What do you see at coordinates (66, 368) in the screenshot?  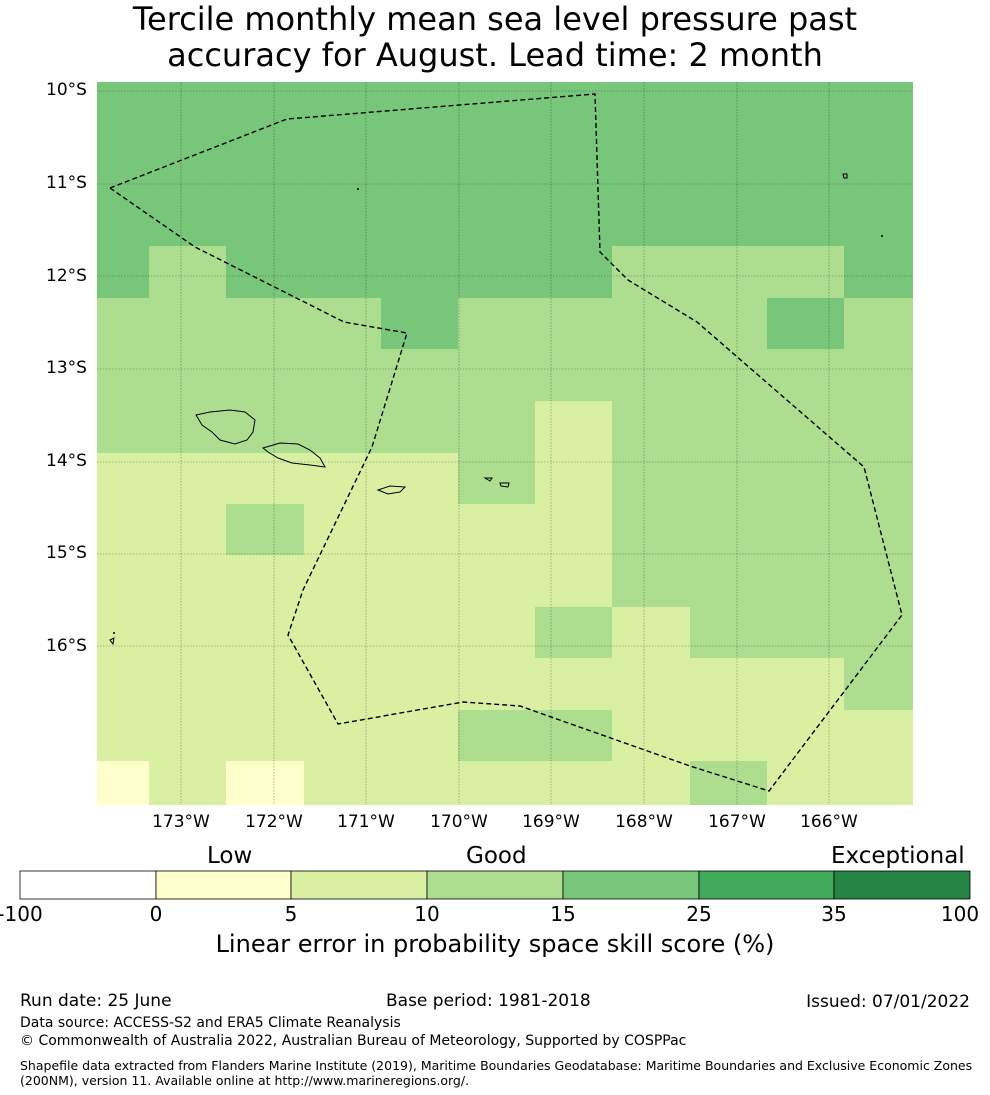 I see `lat-label: 13°S` at bounding box center [66, 368].